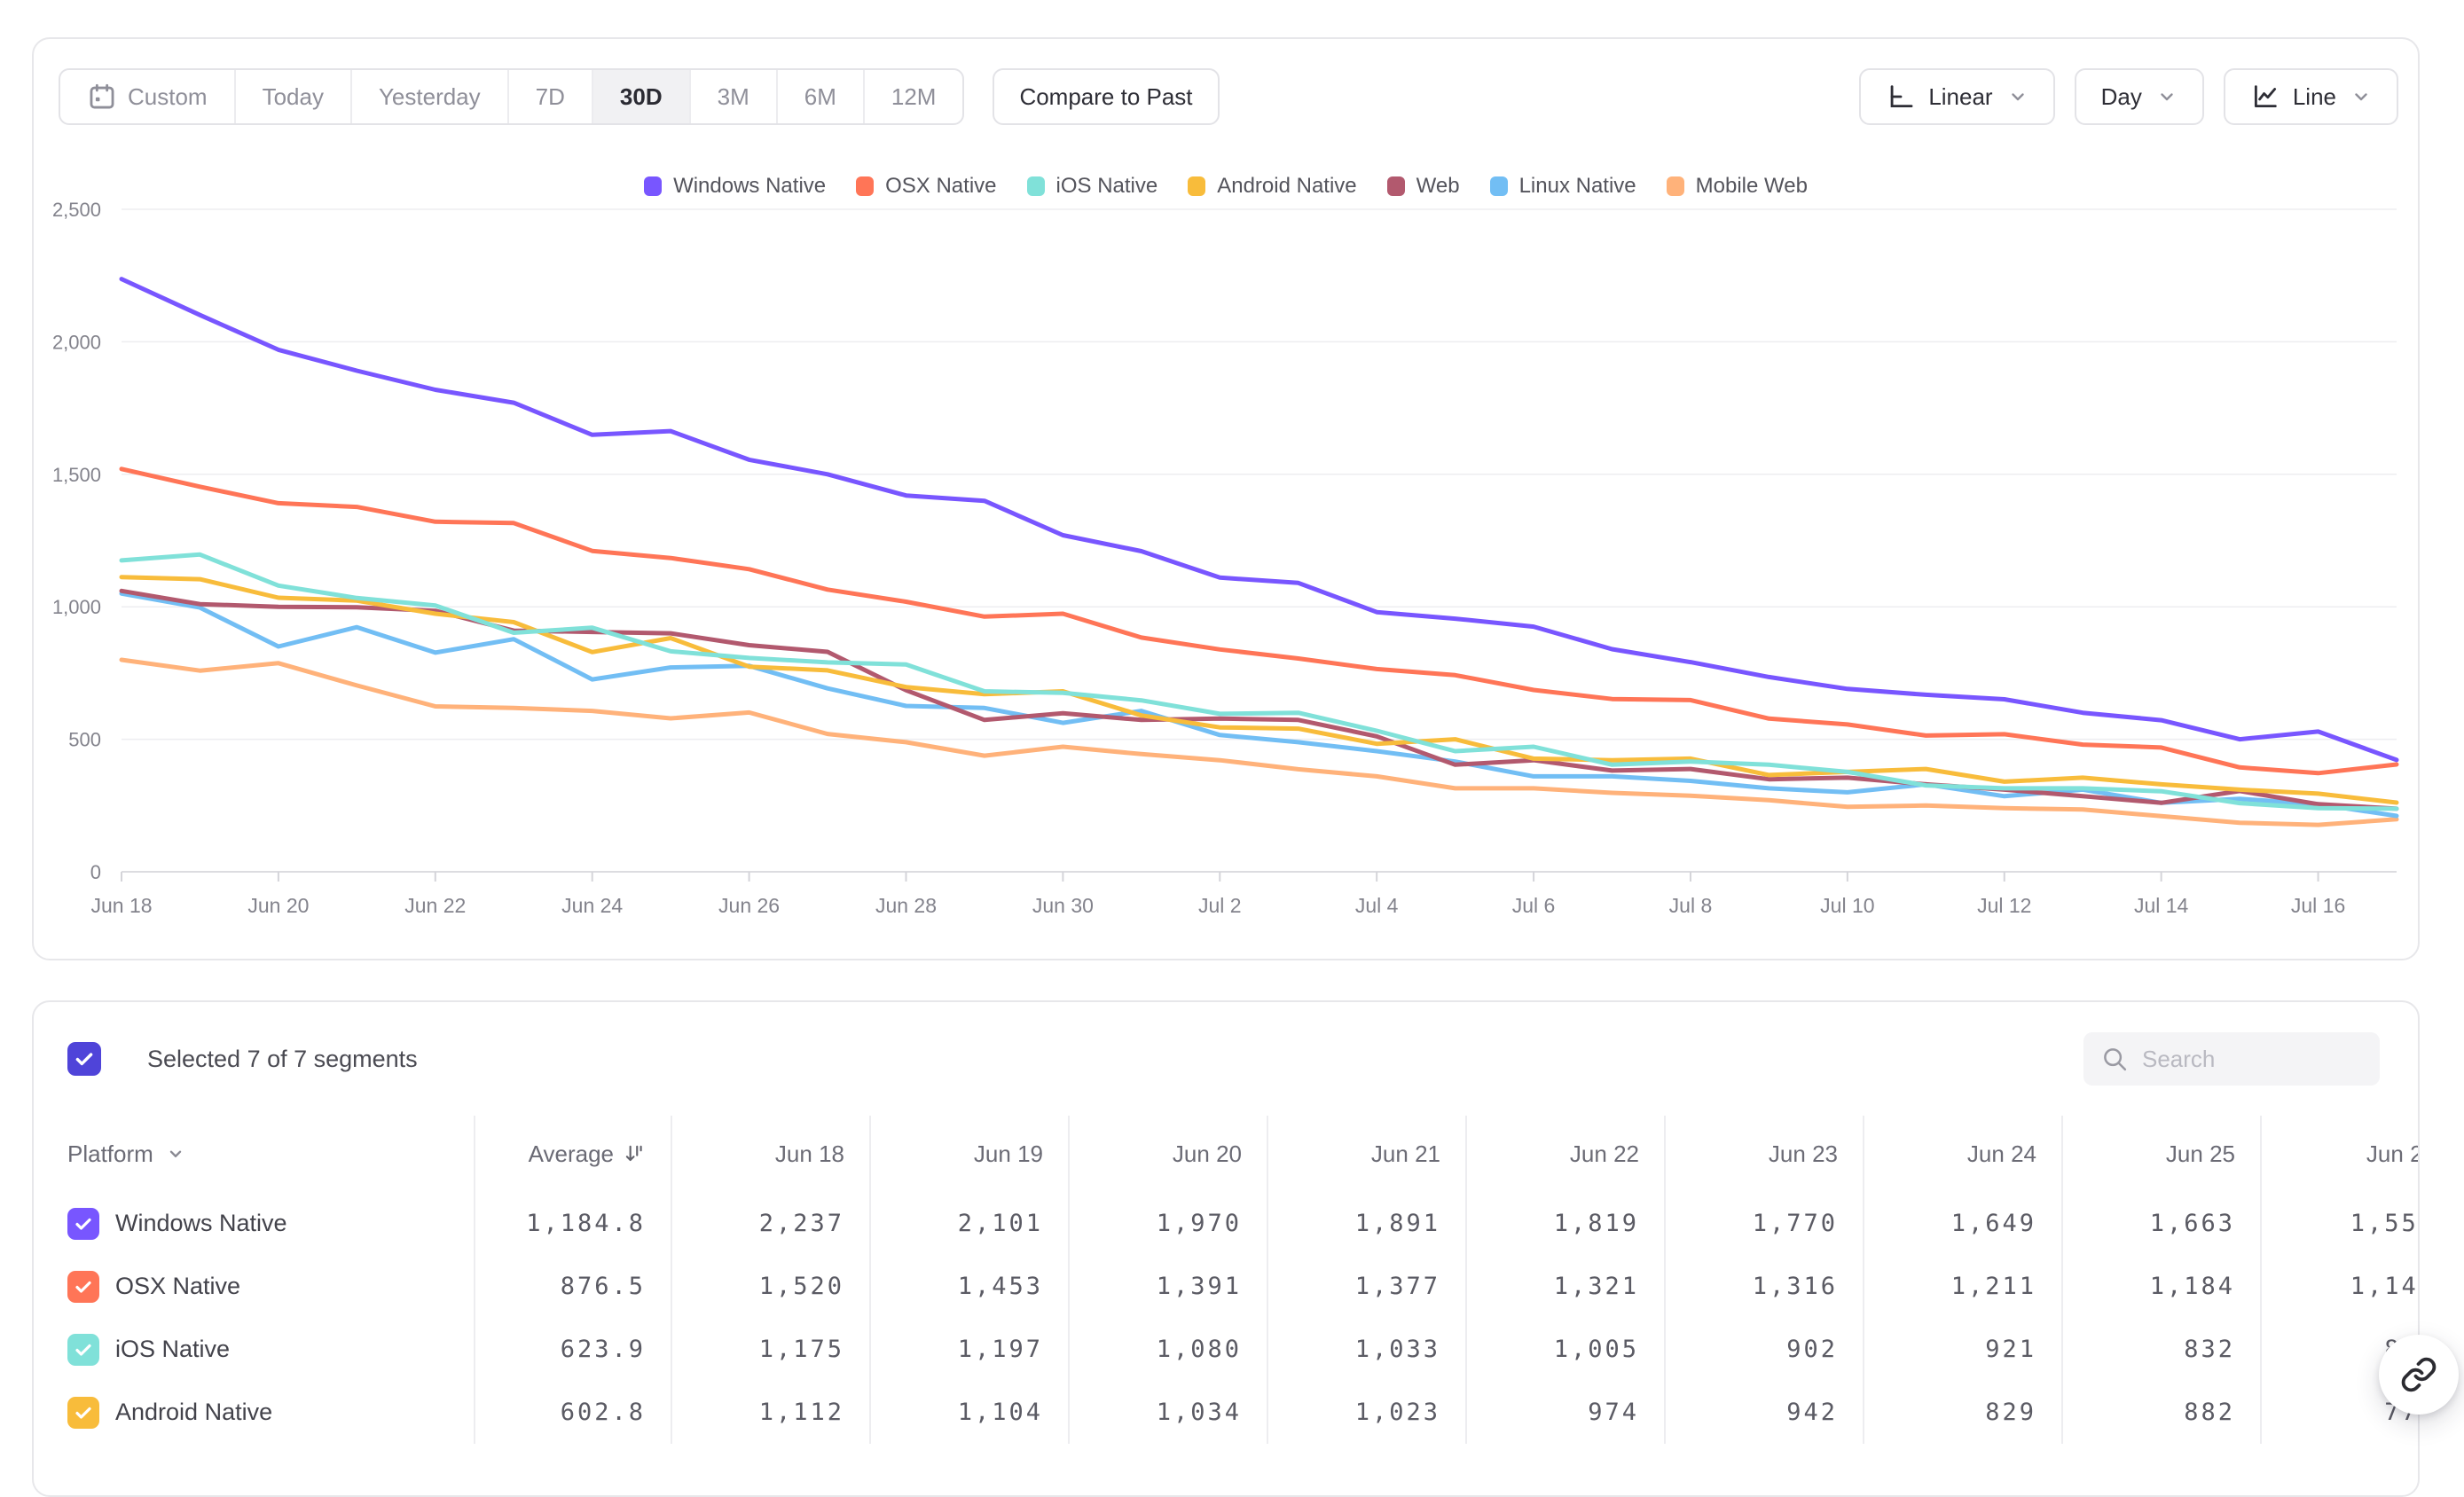 This screenshot has height=1497, width=2464. I want to click on day-value: 1,184, so click(2162, 1287).